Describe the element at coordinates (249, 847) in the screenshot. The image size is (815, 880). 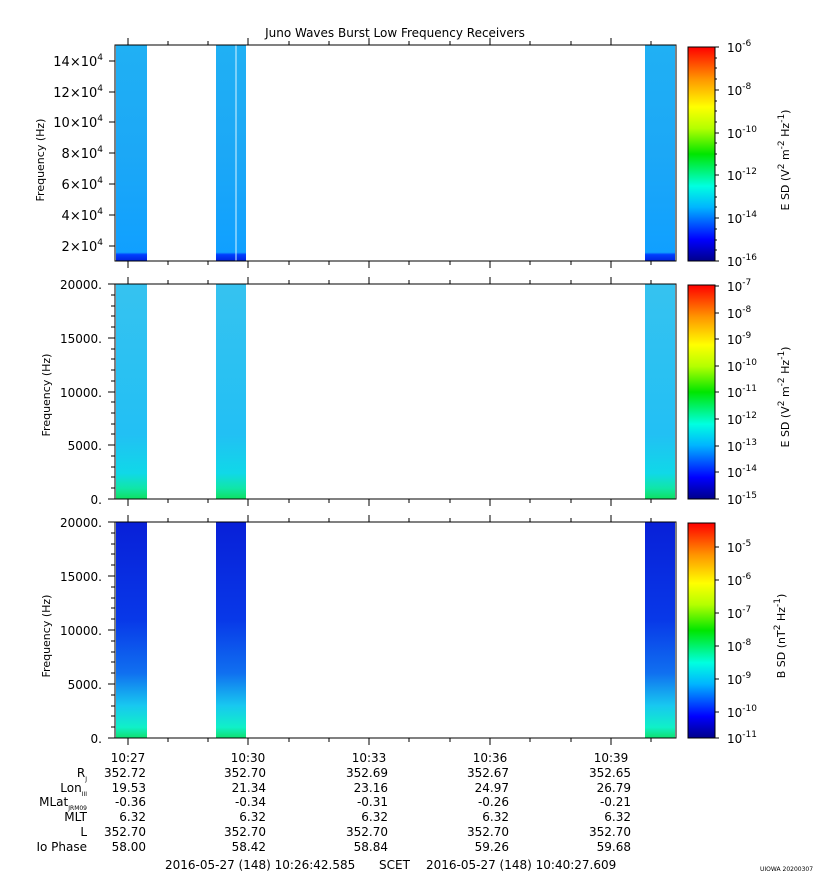
I see `ephem-value: 58.42` at that location.